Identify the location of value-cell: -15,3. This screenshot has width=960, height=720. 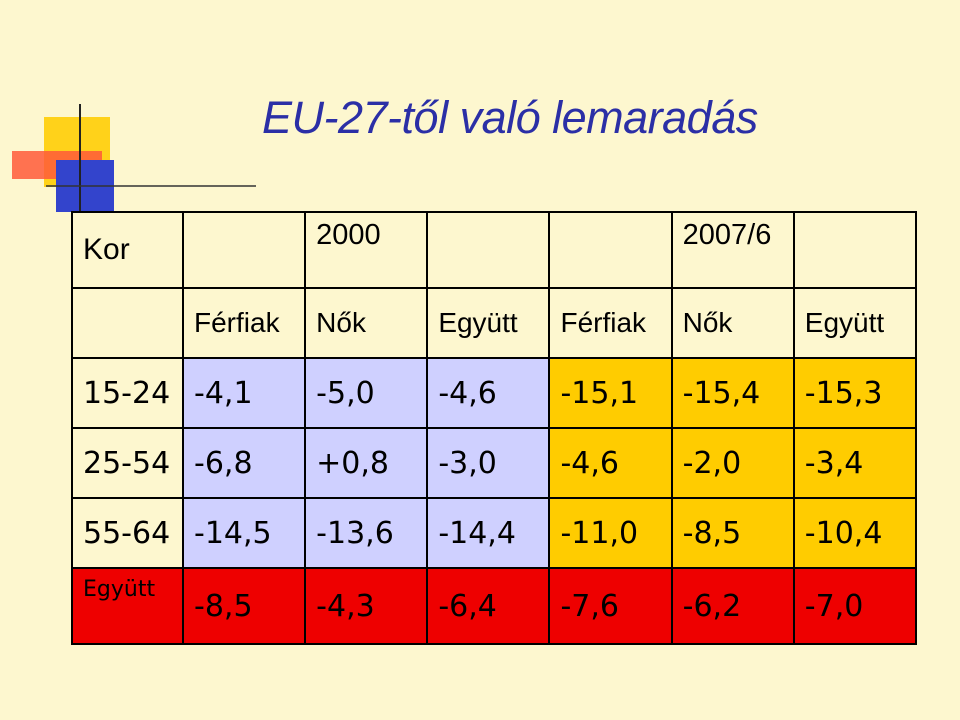
(855, 393).